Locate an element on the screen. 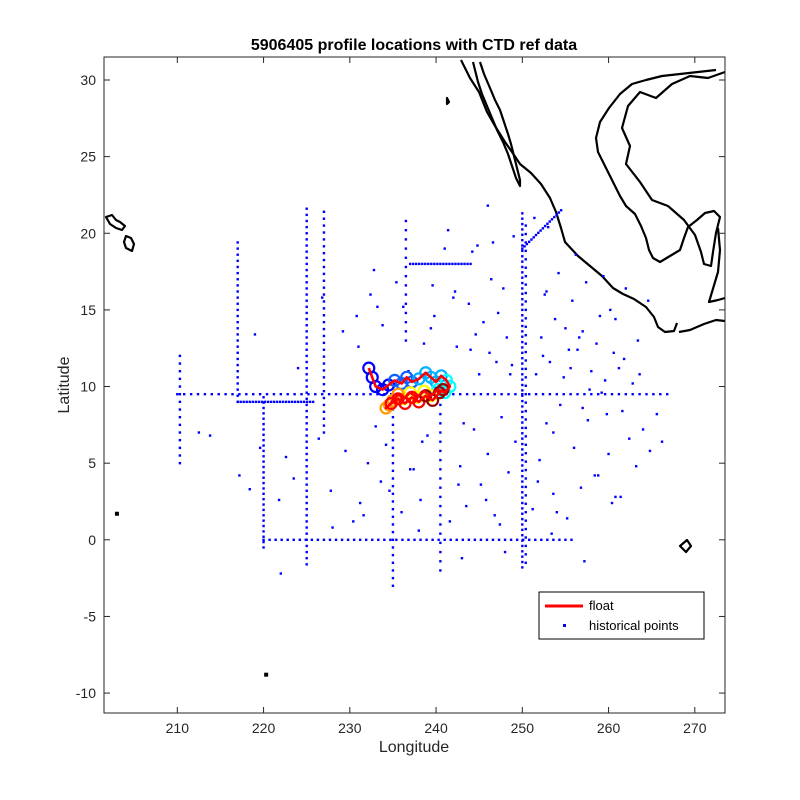 Image resolution: width=800 pixels, height=800 pixels. legend-float-label: float is located at coordinates (601, 605).